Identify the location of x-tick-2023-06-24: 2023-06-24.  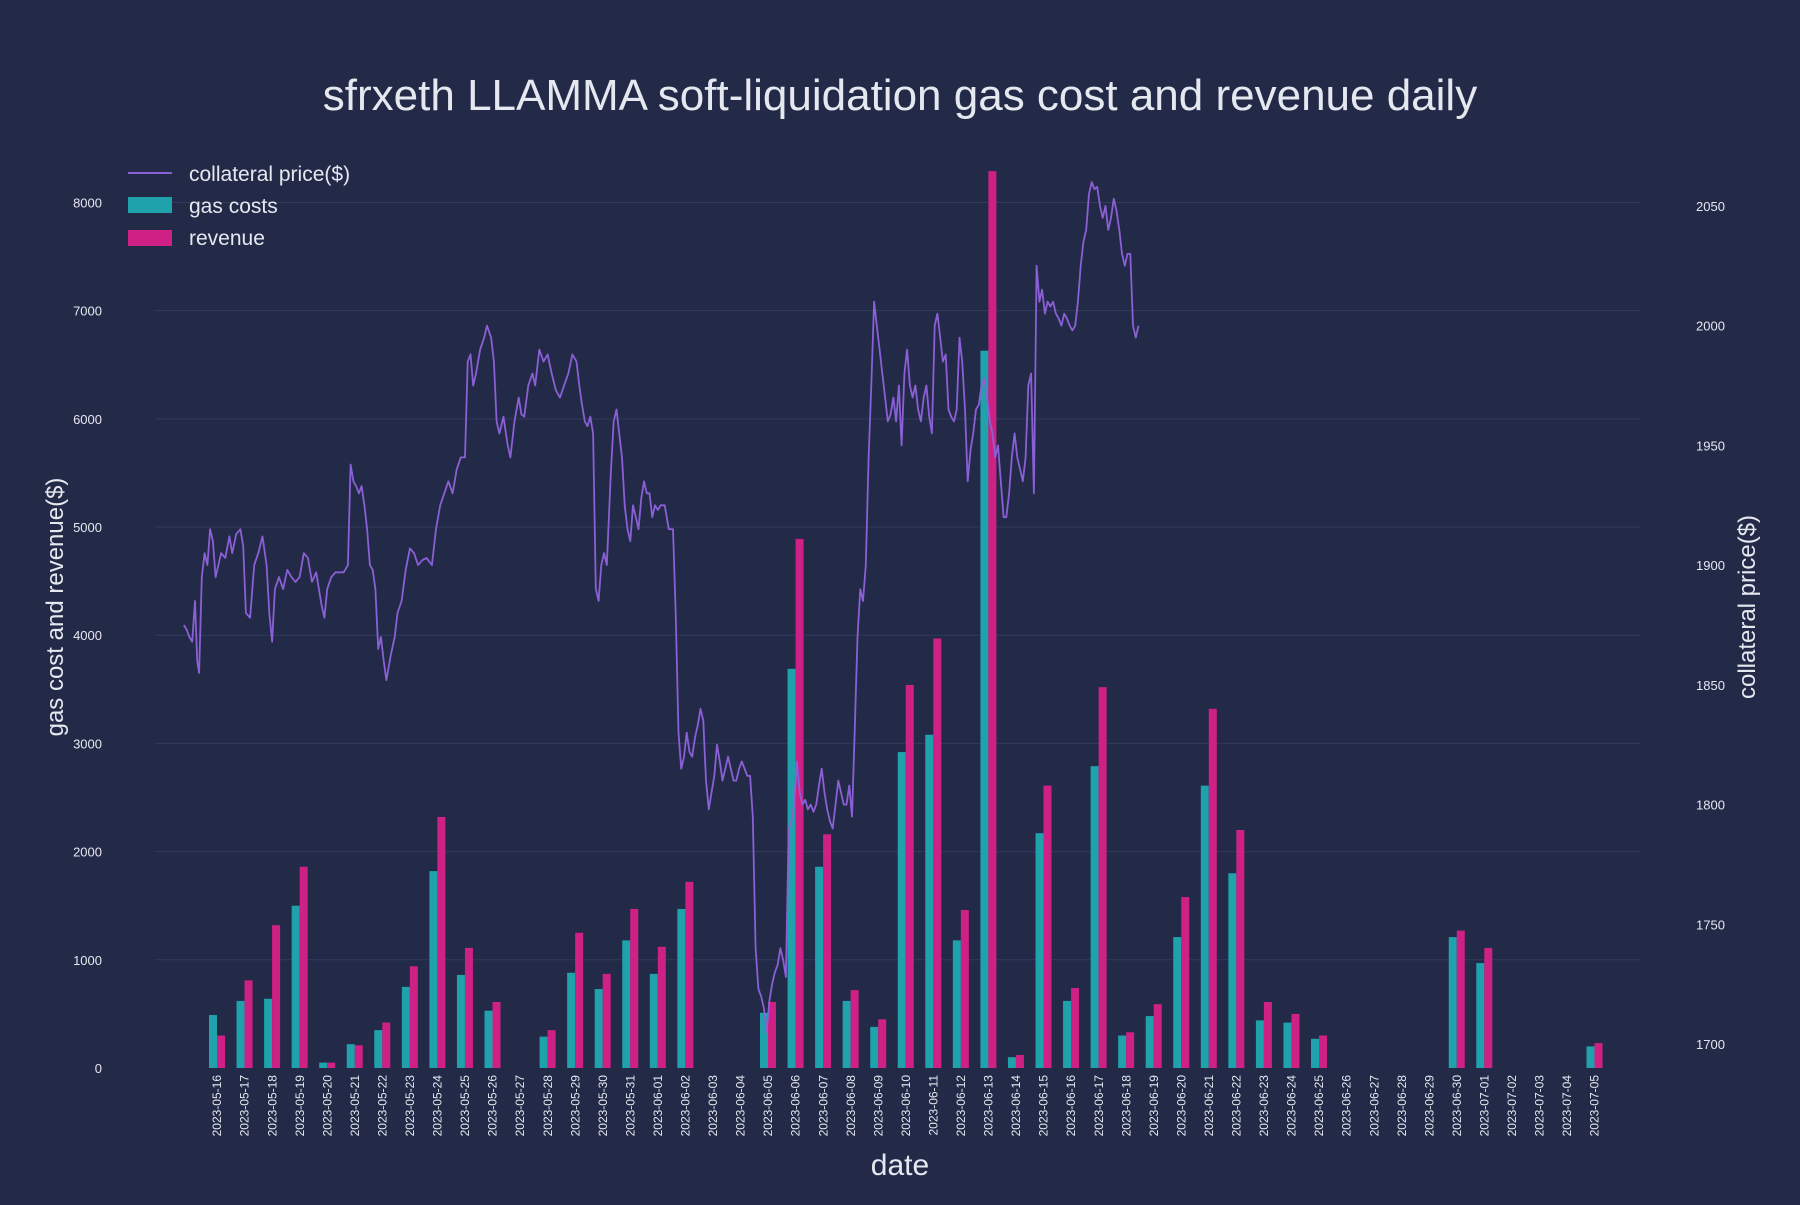
(1292, 1106).